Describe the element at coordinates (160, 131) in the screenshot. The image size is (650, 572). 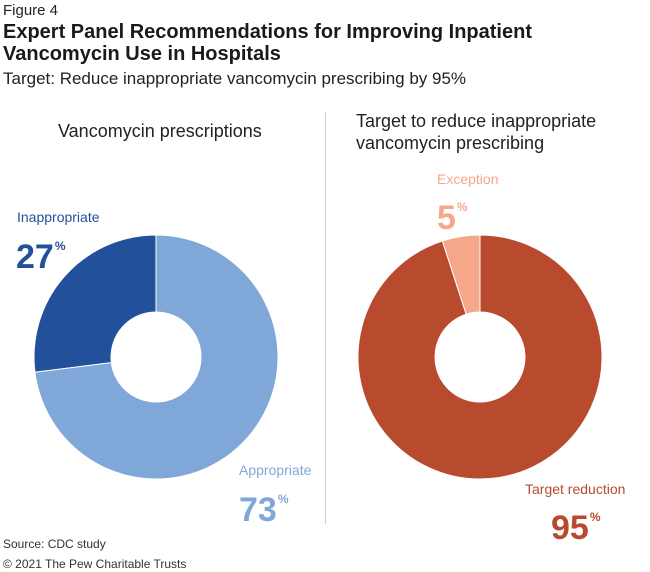
I see `left-chart-title: Vancomycin prescriptions` at that location.